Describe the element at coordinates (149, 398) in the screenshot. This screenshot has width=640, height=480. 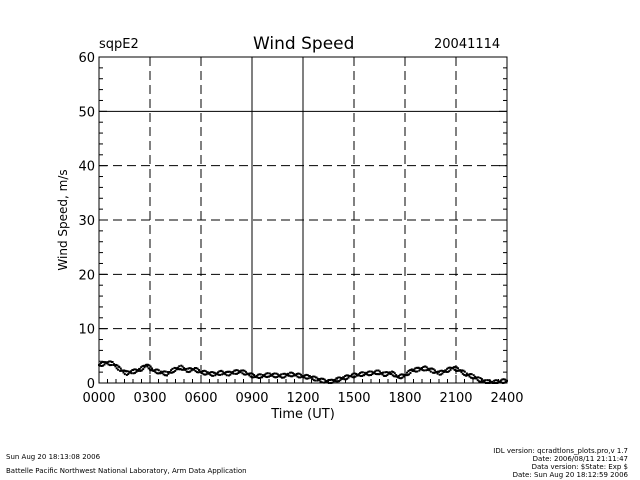
I see `x-tick-label: 0300` at that location.